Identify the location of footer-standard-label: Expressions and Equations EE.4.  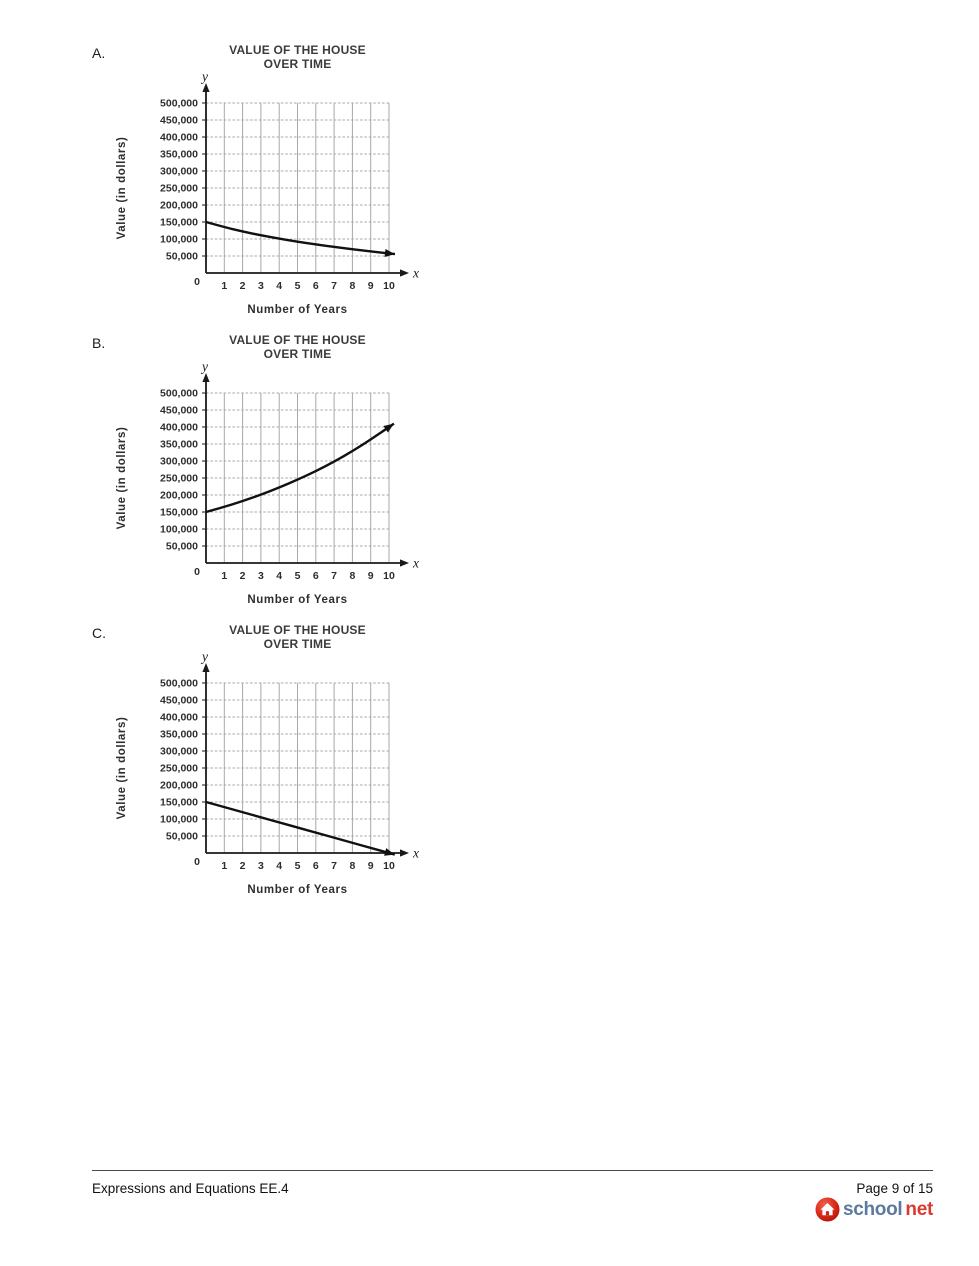
(190, 1188).